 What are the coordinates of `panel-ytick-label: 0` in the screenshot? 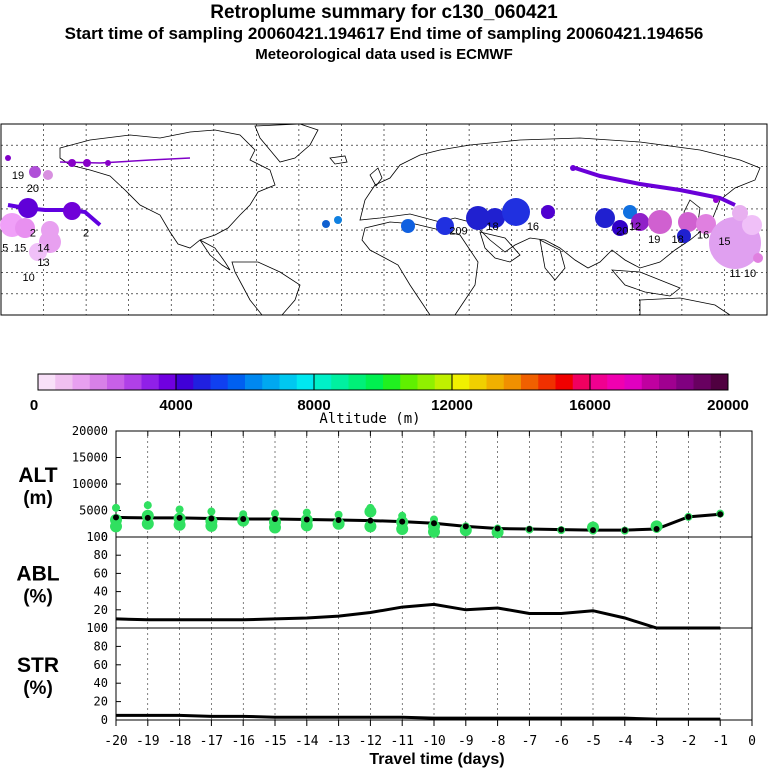 It's located at (104, 628).